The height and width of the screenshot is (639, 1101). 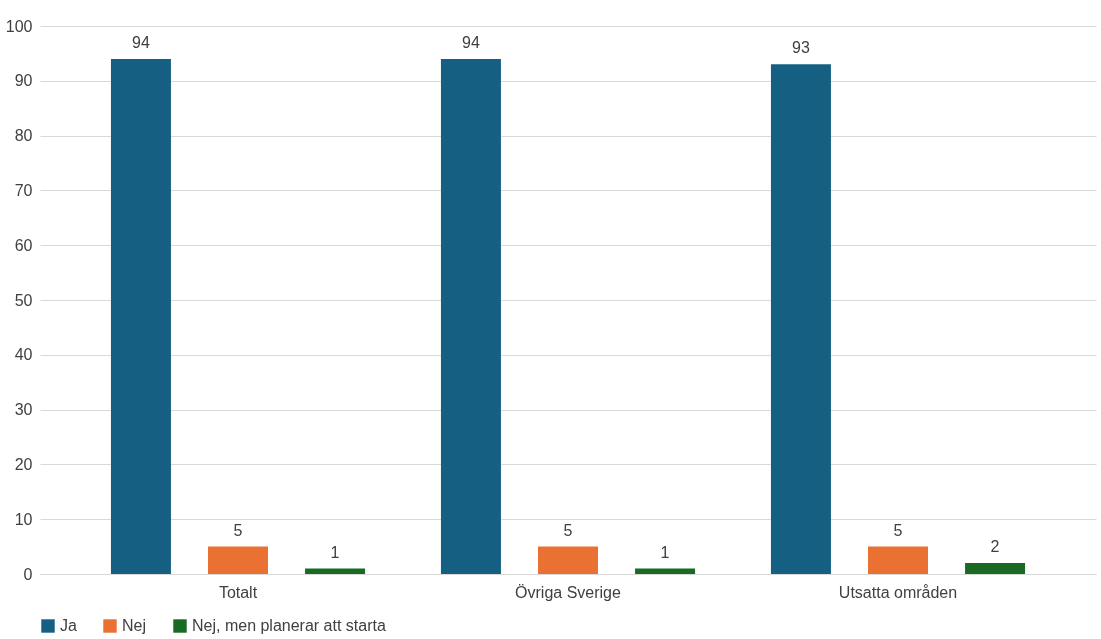 I want to click on y-tick-label: 60, so click(x=23, y=245).